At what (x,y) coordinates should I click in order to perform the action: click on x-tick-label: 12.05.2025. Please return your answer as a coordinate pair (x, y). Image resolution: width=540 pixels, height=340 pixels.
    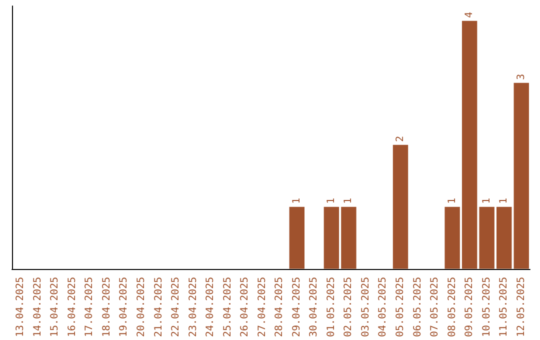
    Looking at the image, I should click on (521, 307).